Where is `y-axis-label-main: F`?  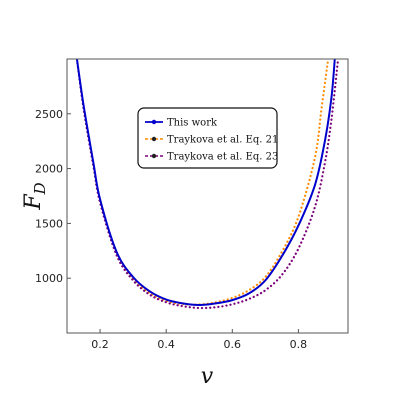
y-axis-label-main: F is located at coordinates (33, 202).